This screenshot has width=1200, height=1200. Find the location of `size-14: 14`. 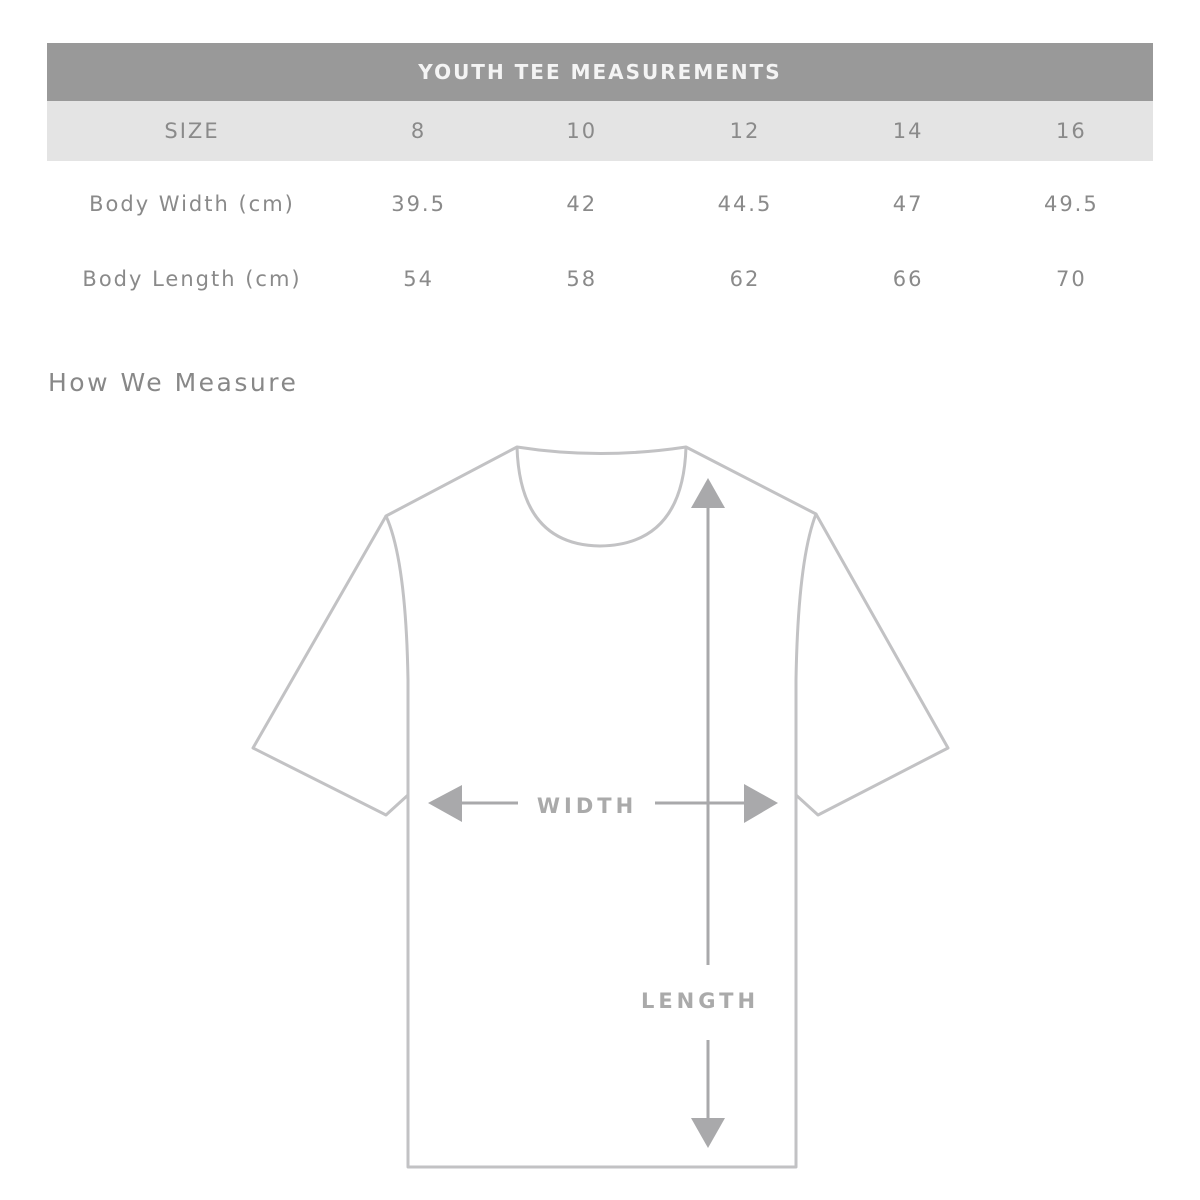

size-14: 14 is located at coordinates (908, 131).